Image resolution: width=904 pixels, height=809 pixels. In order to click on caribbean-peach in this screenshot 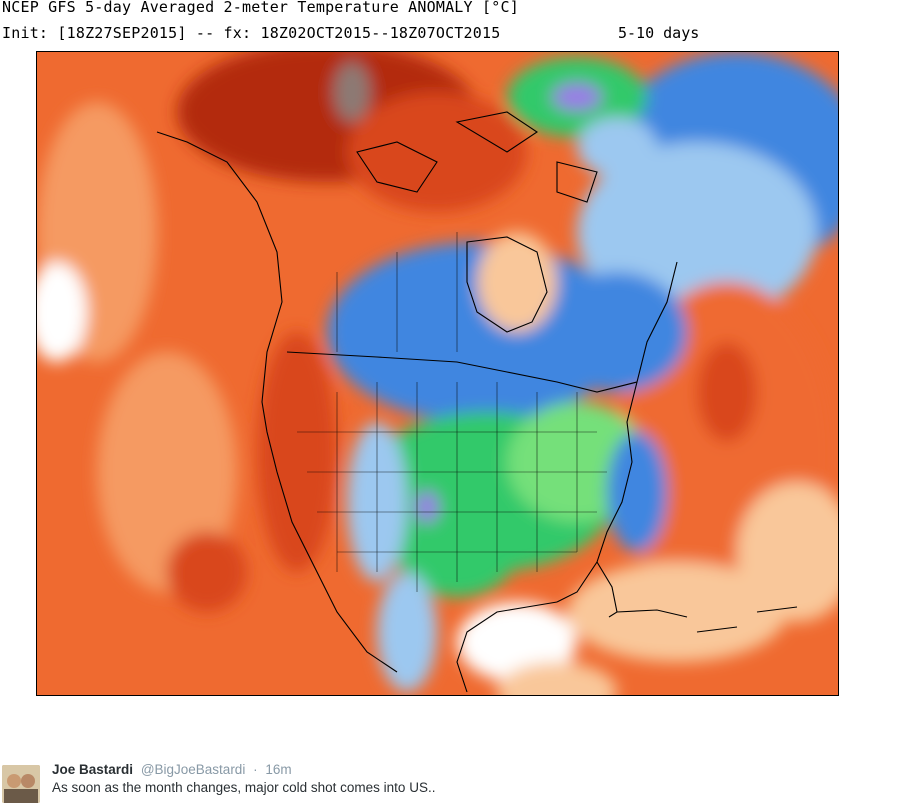, I will do `click(677, 612)`.